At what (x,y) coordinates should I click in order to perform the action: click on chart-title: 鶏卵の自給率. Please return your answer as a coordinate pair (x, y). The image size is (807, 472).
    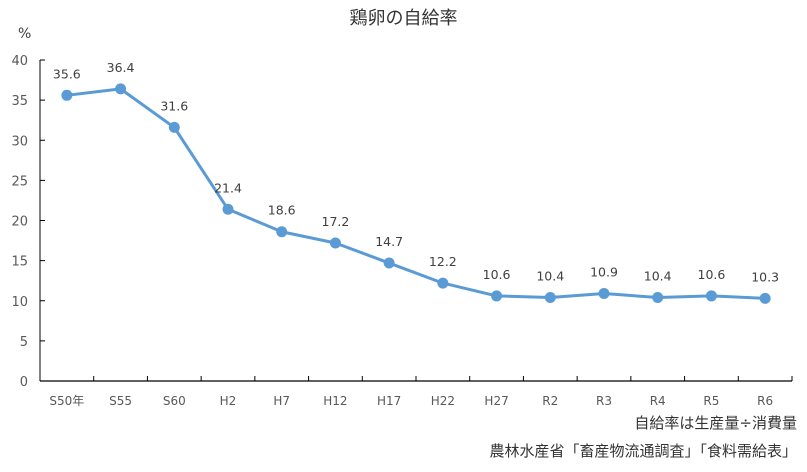
    Looking at the image, I should click on (403, 18).